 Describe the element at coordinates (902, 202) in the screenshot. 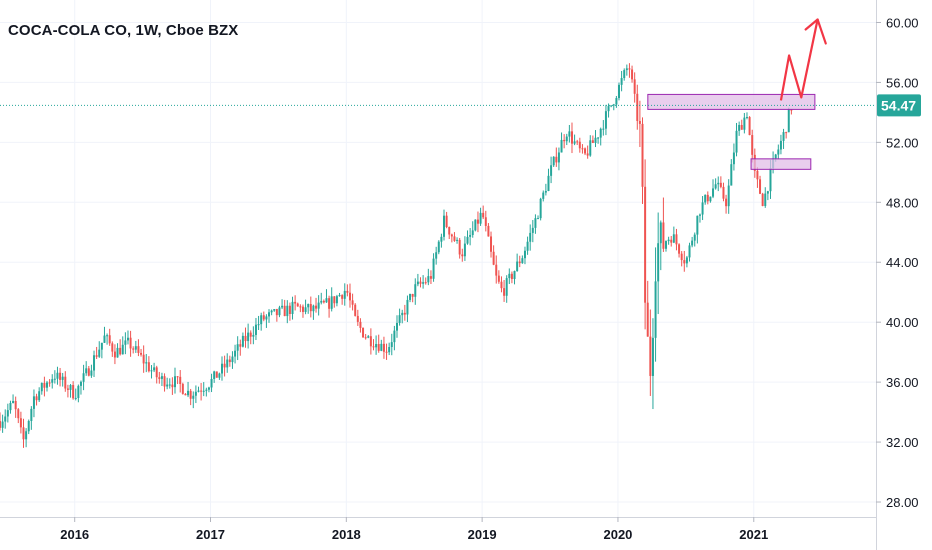

I see `price-axis-tick: 48.00` at that location.